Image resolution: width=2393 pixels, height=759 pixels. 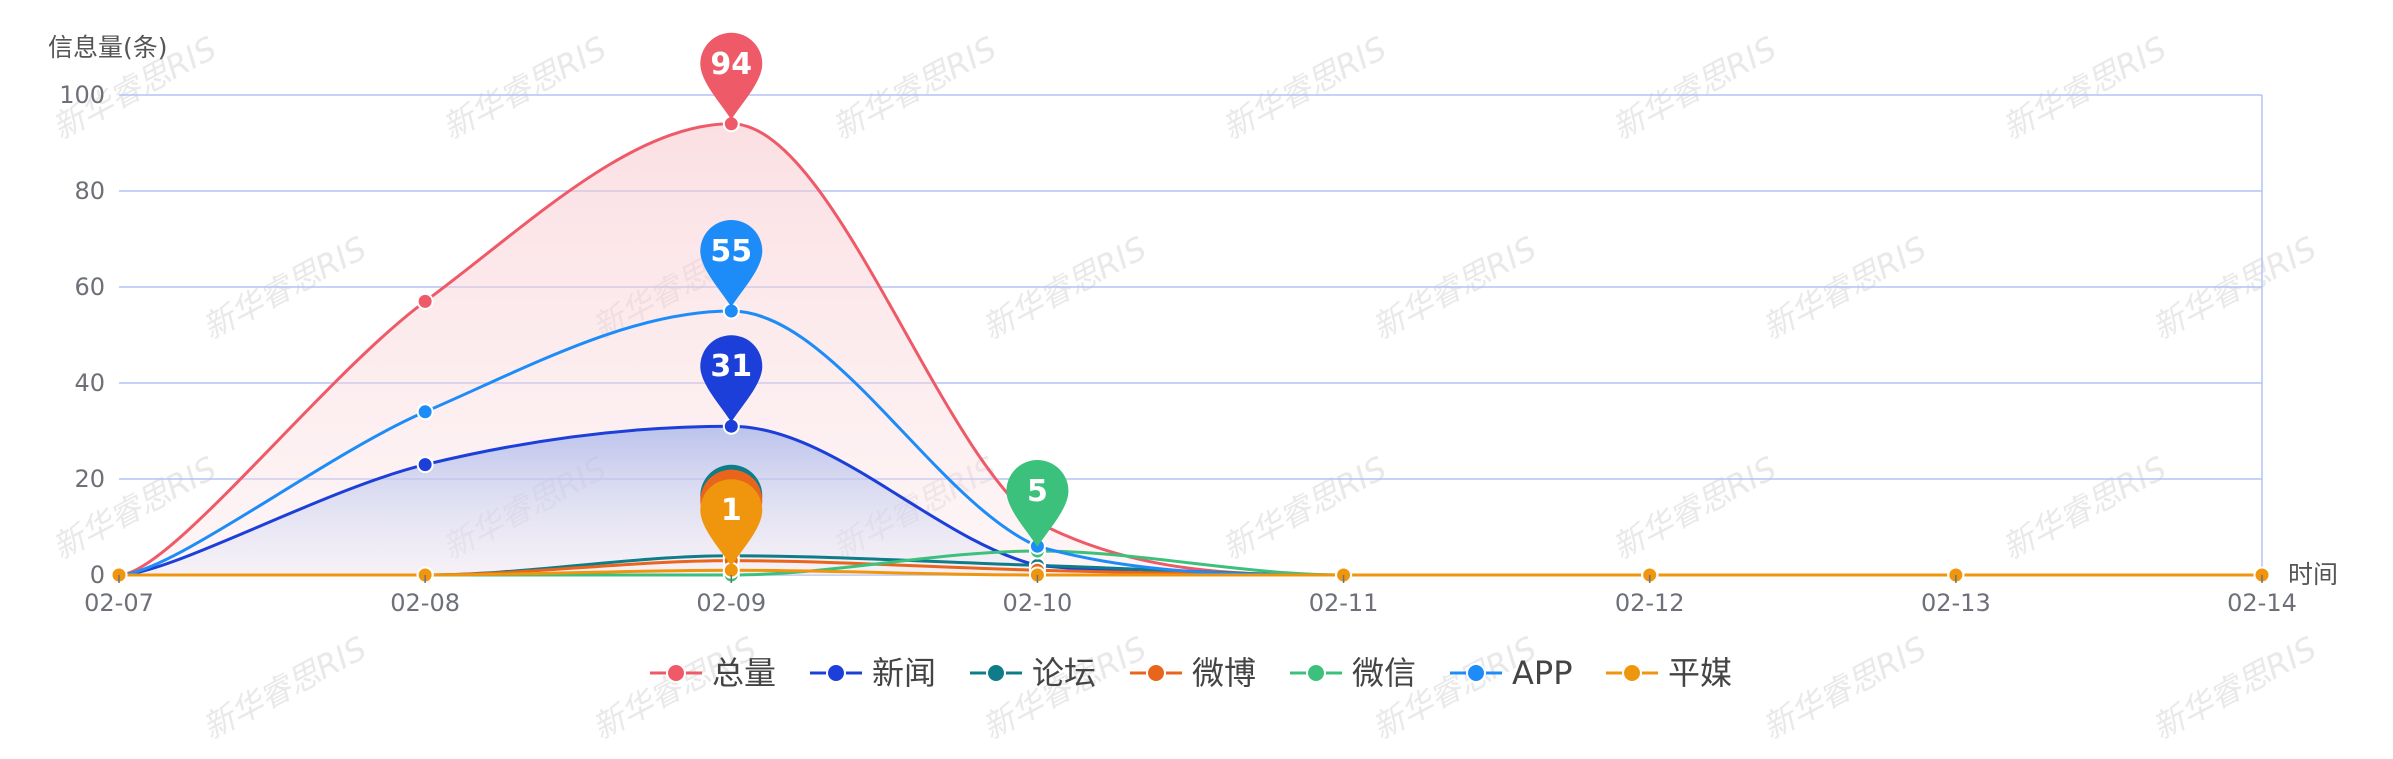 I want to click on legend-label: 论坛, so click(x=1064, y=673).